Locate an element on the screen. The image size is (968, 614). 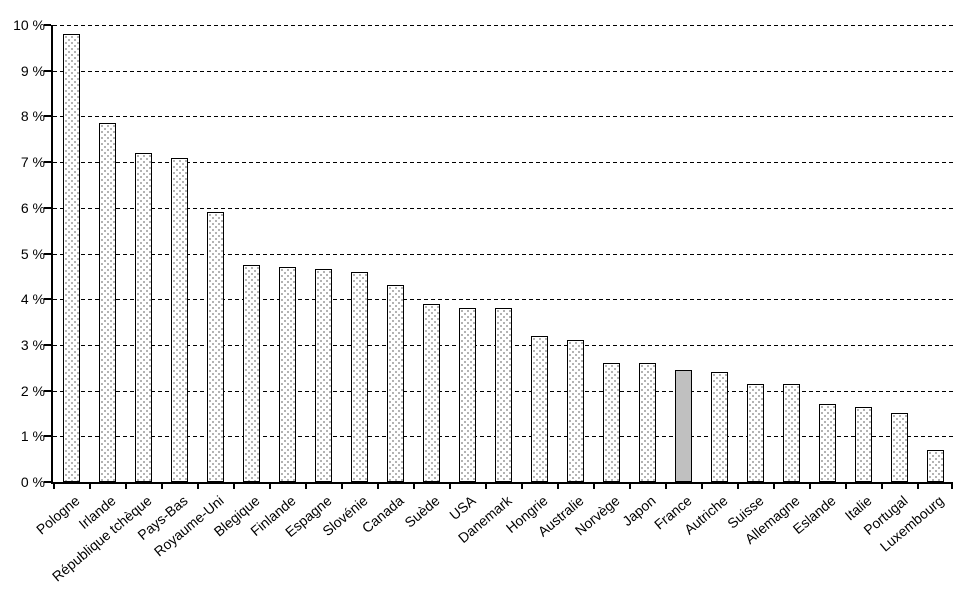
gridline-5pct is located at coordinates (503, 254).